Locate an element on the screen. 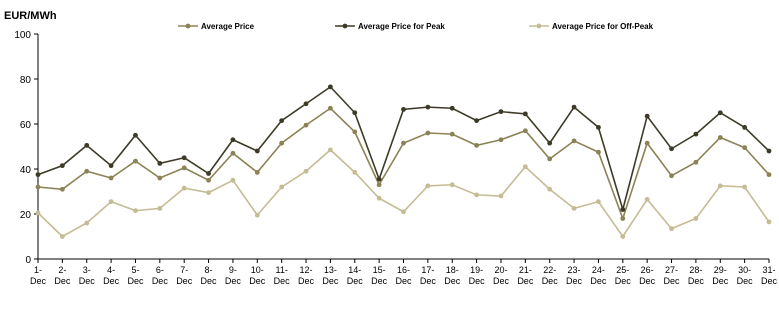  y-tick-label: 40 is located at coordinates (26, 170).